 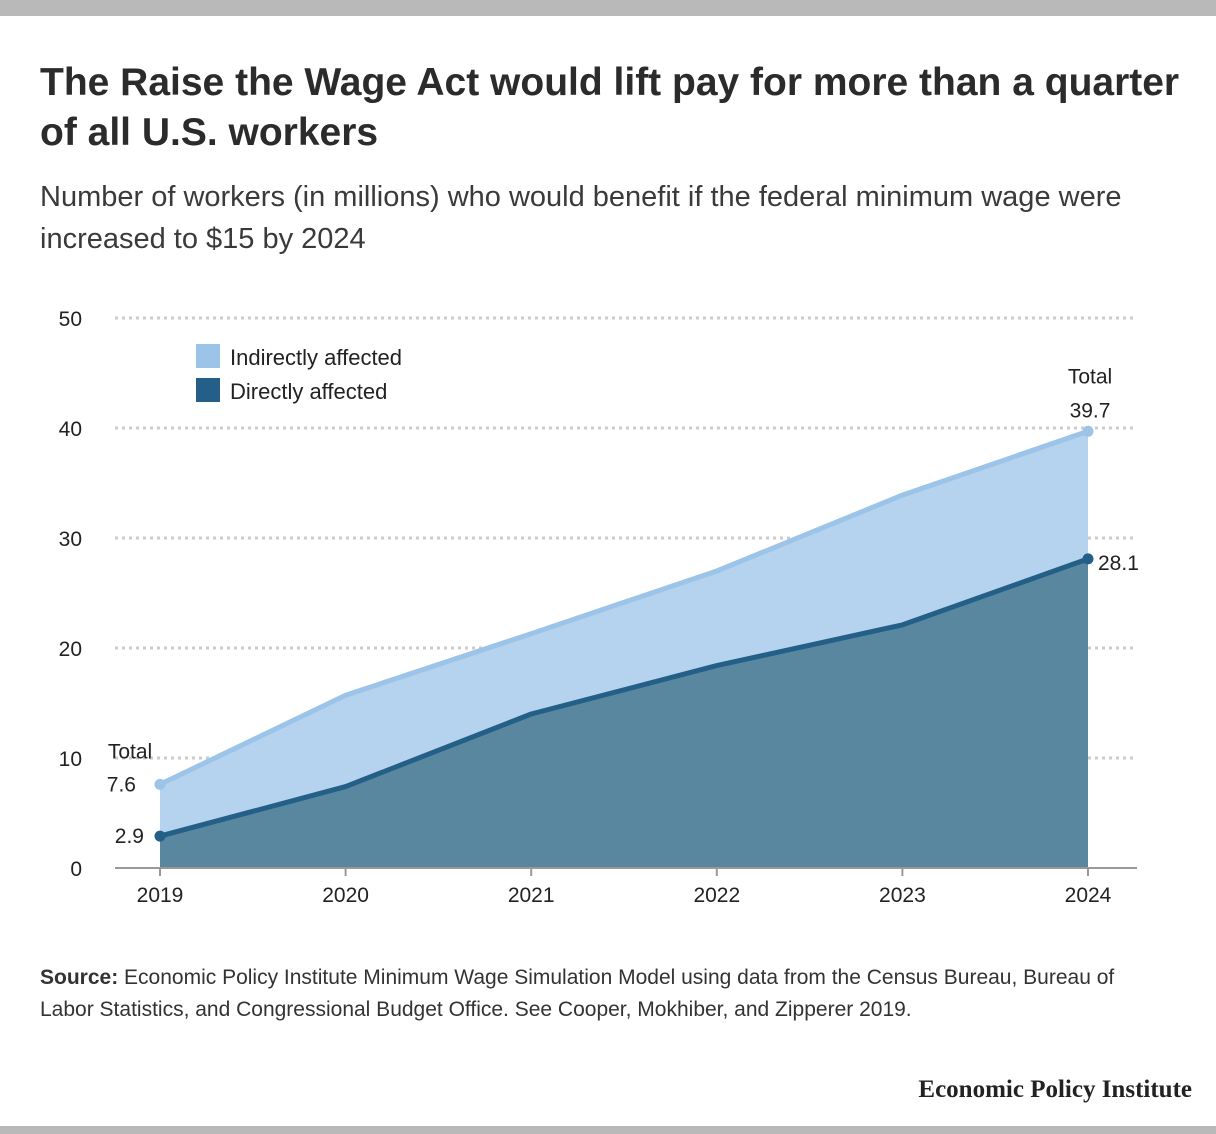 I want to click on y-tick-label: 40, so click(x=70, y=429).